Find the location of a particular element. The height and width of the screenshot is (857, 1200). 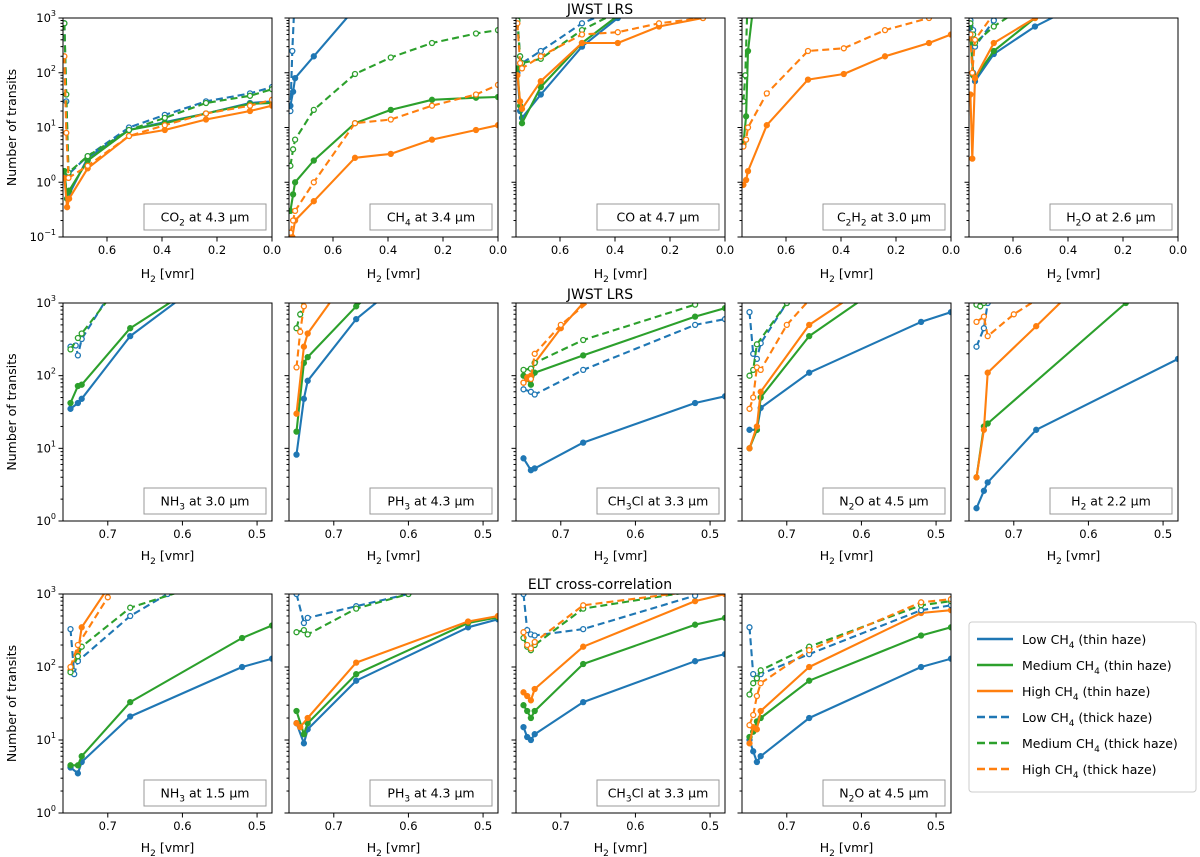

series-line-low_thin is located at coordinates (123, 356).